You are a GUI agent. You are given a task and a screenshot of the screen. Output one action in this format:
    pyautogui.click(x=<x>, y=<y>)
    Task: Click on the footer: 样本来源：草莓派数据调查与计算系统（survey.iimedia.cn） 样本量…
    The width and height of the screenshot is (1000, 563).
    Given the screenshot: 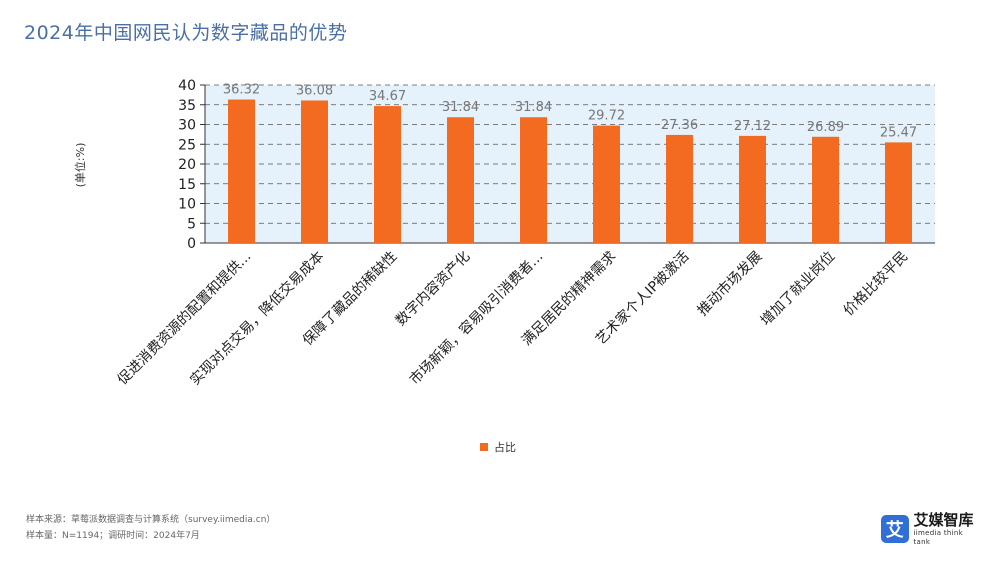 What is the action you would take?
    pyautogui.click(x=150, y=528)
    